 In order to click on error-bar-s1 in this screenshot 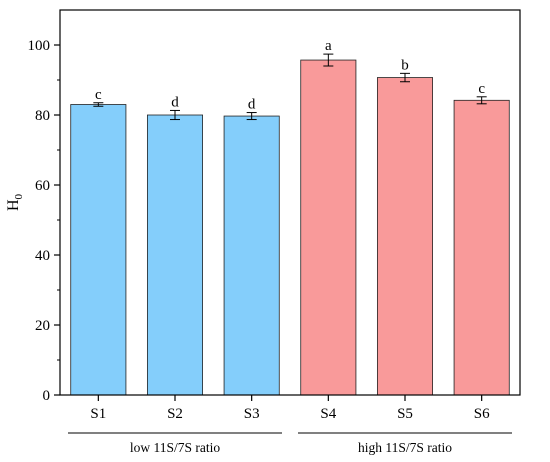, I will do `click(98, 104)`.